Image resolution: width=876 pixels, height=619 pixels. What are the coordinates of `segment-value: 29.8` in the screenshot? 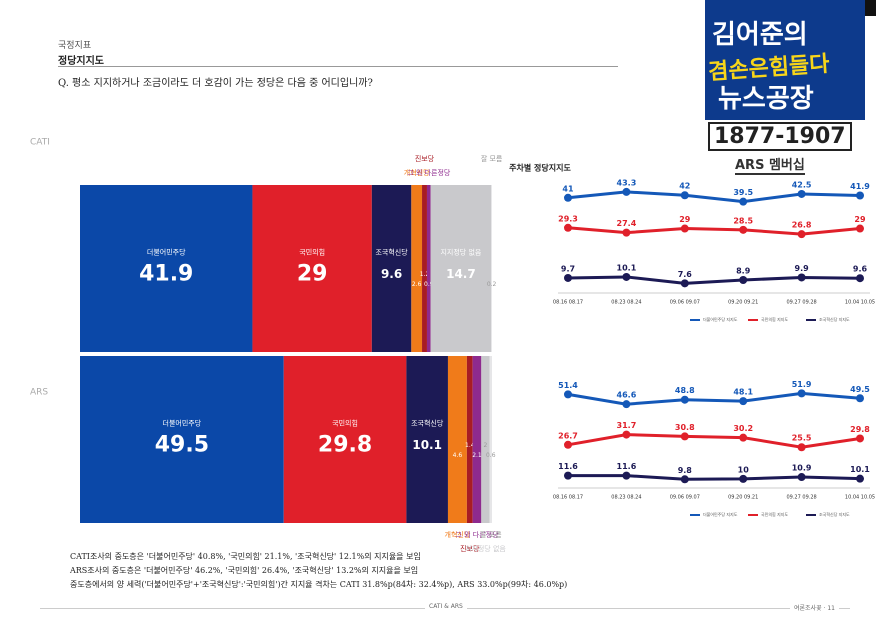 It's located at (345, 445).